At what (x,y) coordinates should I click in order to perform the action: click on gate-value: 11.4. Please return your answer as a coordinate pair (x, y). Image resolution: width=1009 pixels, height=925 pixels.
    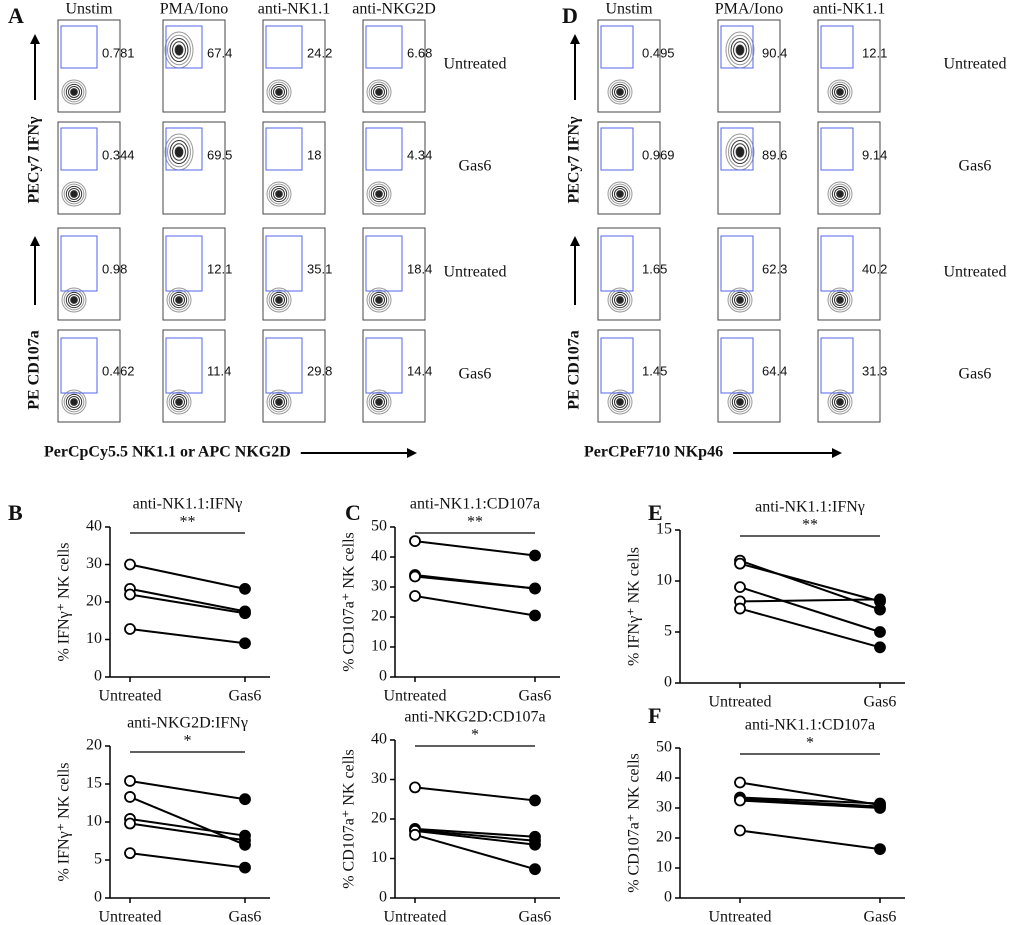
    Looking at the image, I should click on (219, 370).